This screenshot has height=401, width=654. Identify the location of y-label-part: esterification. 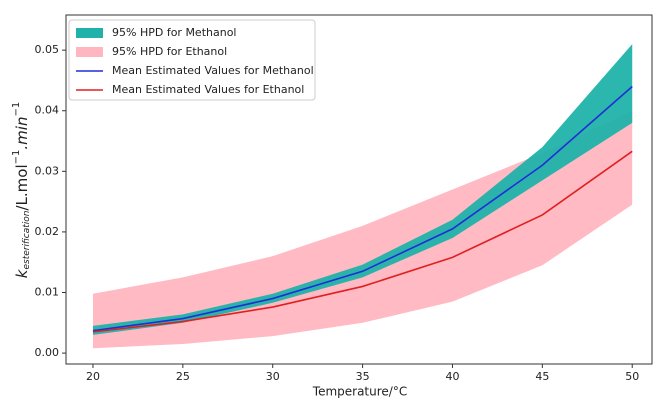
(27, 239).